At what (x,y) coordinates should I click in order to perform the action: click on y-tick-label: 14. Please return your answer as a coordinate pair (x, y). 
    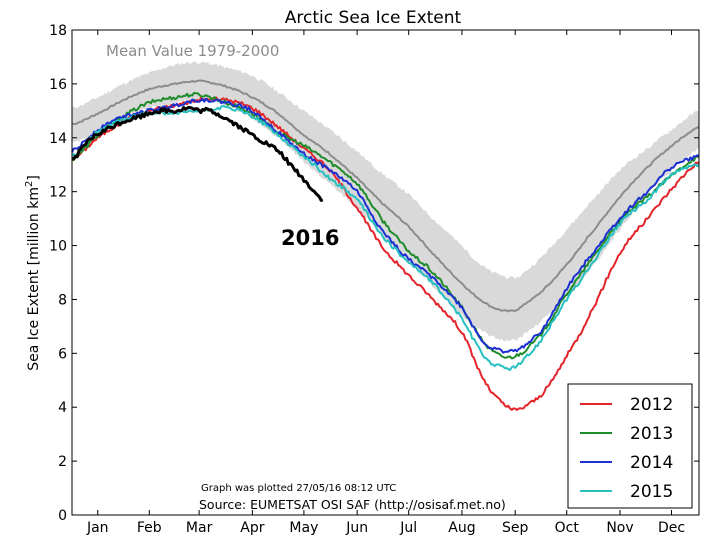
    Looking at the image, I should click on (58, 139).